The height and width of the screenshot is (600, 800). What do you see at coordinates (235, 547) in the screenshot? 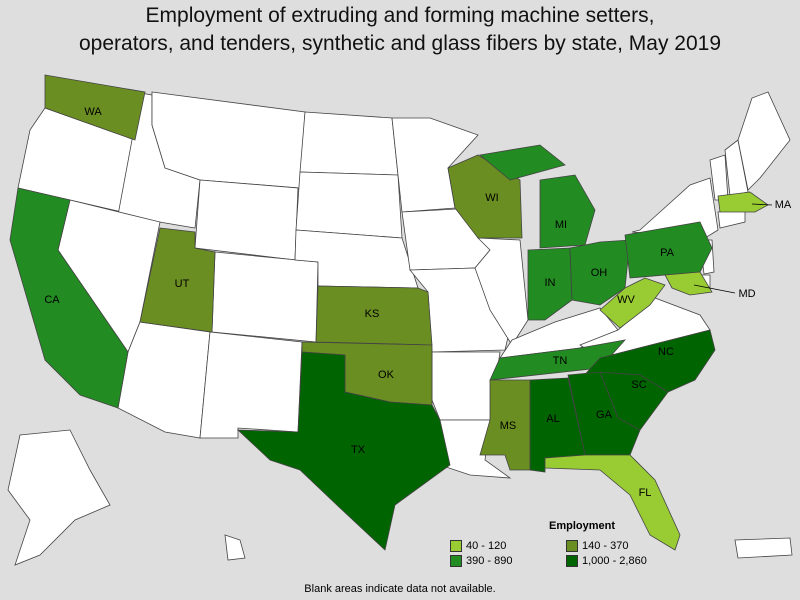
I see `state-hi` at bounding box center [235, 547].